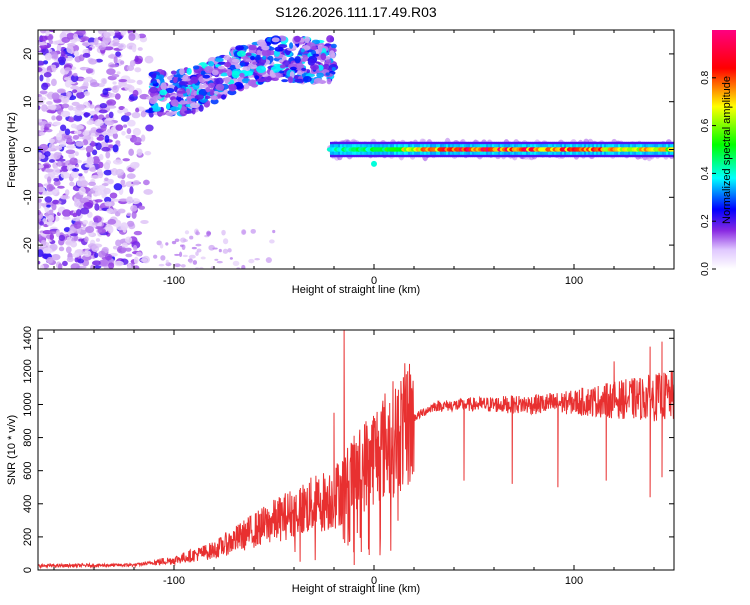 This screenshot has height=605, width=750. What do you see at coordinates (28, 404) in the screenshot?
I see `y-tick-label: 1000` at bounding box center [28, 404].